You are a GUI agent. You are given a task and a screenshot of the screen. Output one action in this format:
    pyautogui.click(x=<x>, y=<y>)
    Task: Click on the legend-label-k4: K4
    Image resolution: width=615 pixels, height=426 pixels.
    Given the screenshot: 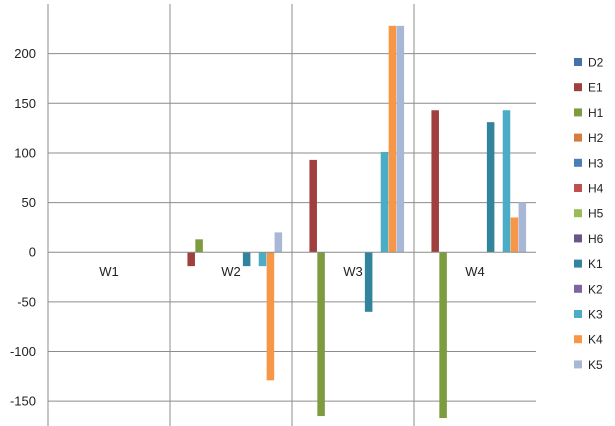 What is the action you would take?
    pyautogui.click(x=595, y=340)
    